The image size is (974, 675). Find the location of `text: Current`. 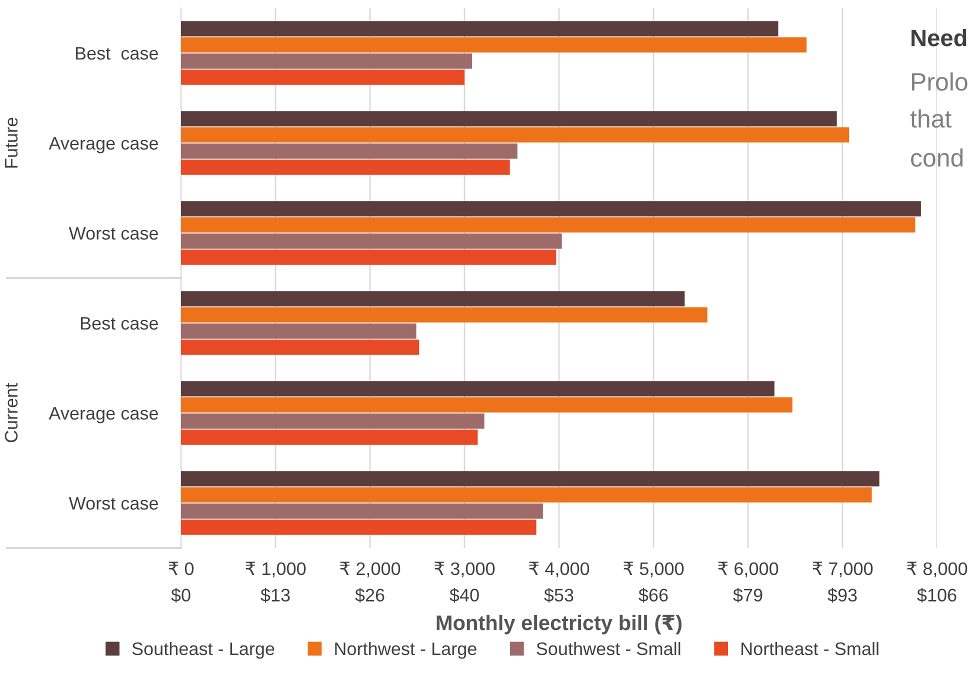

text: Current is located at coordinates (11, 412).